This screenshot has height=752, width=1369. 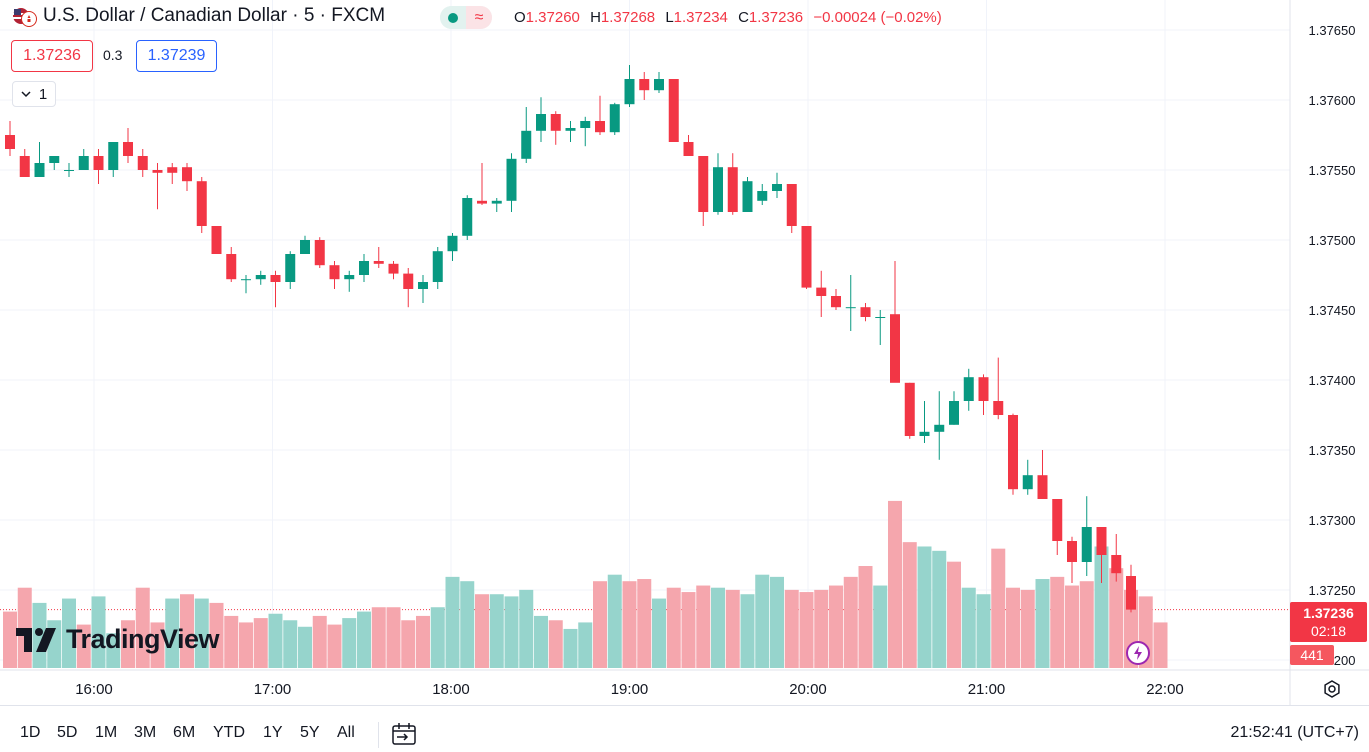 What do you see at coordinates (310, 732) in the screenshot?
I see `range-5y-button: 5Y` at bounding box center [310, 732].